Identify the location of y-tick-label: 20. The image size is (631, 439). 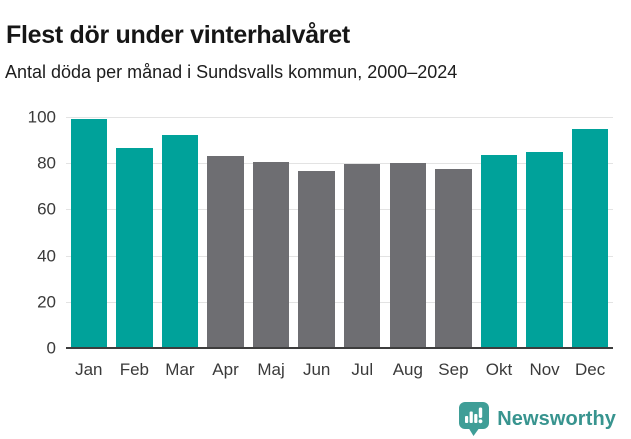
(46, 302).